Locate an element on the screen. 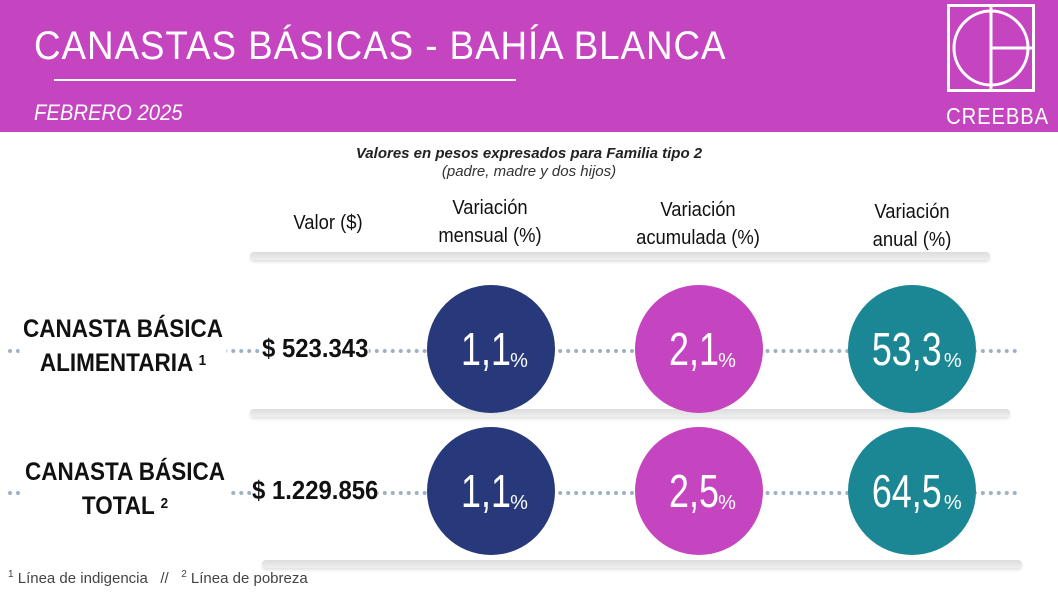 Image resolution: width=1058 pixels, height=595 pixels. circle-anual-alimentaria: 53,3% is located at coordinates (912, 349).